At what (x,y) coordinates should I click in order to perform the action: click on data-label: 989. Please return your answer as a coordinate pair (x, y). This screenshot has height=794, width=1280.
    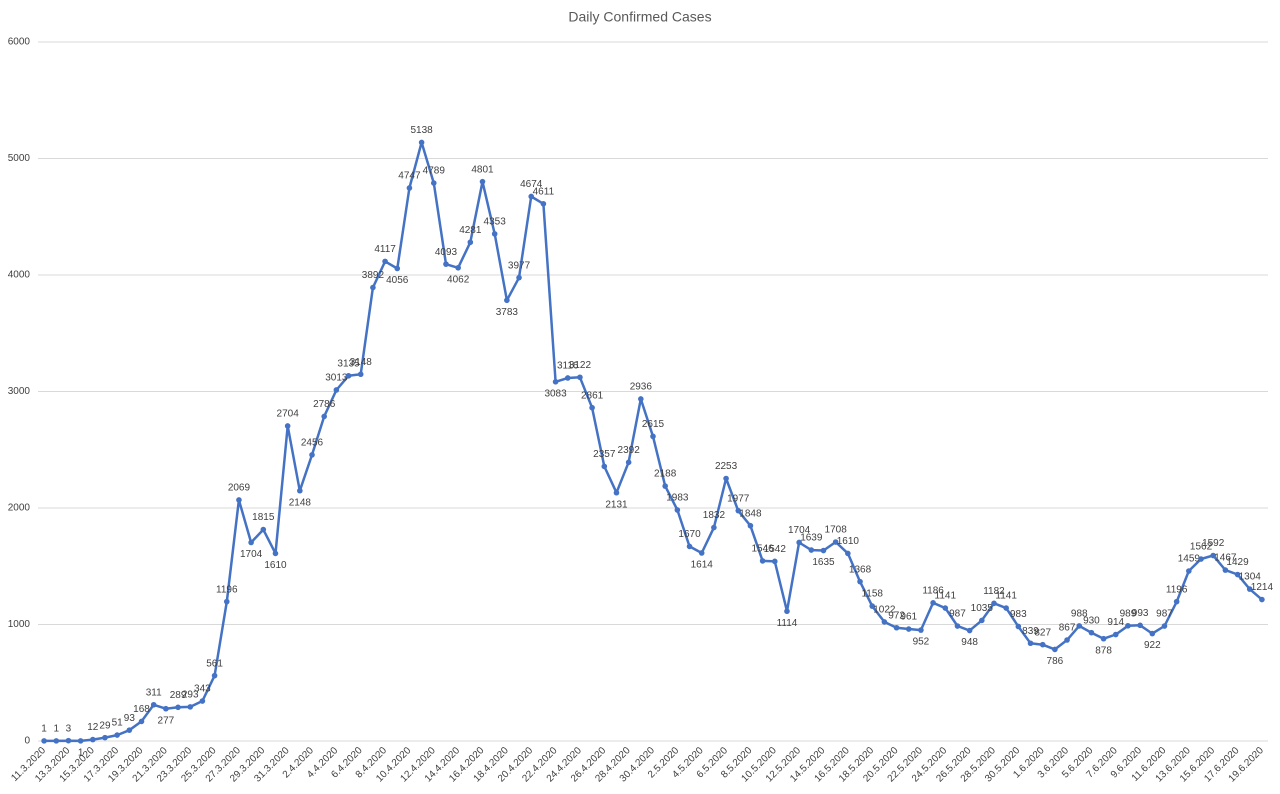
    Looking at the image, I should click on (1128, 613).